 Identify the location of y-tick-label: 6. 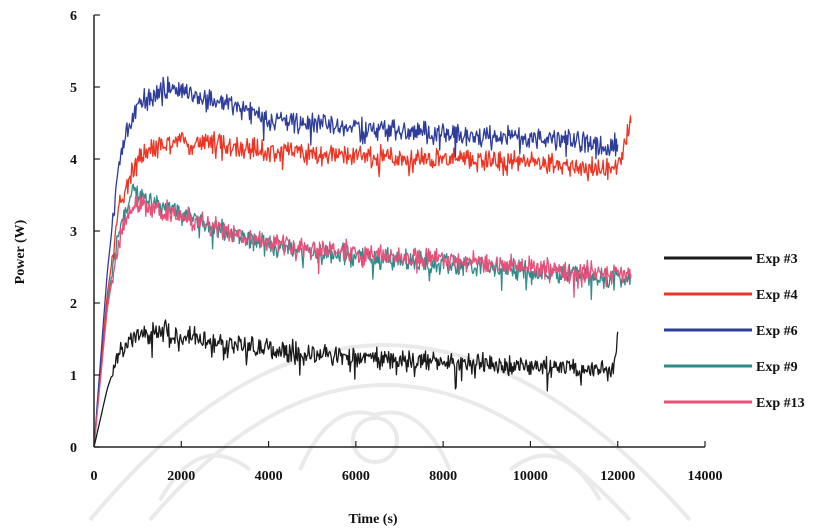
(73, 16).